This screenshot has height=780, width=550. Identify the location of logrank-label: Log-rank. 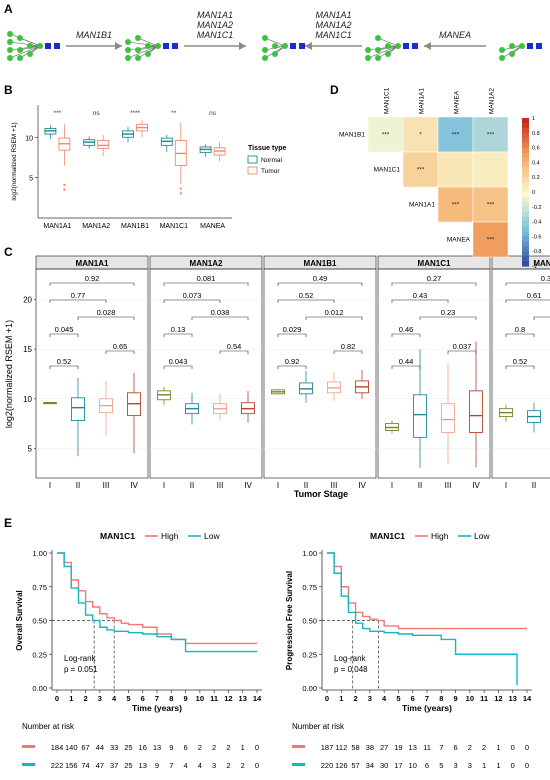
(350, 658).